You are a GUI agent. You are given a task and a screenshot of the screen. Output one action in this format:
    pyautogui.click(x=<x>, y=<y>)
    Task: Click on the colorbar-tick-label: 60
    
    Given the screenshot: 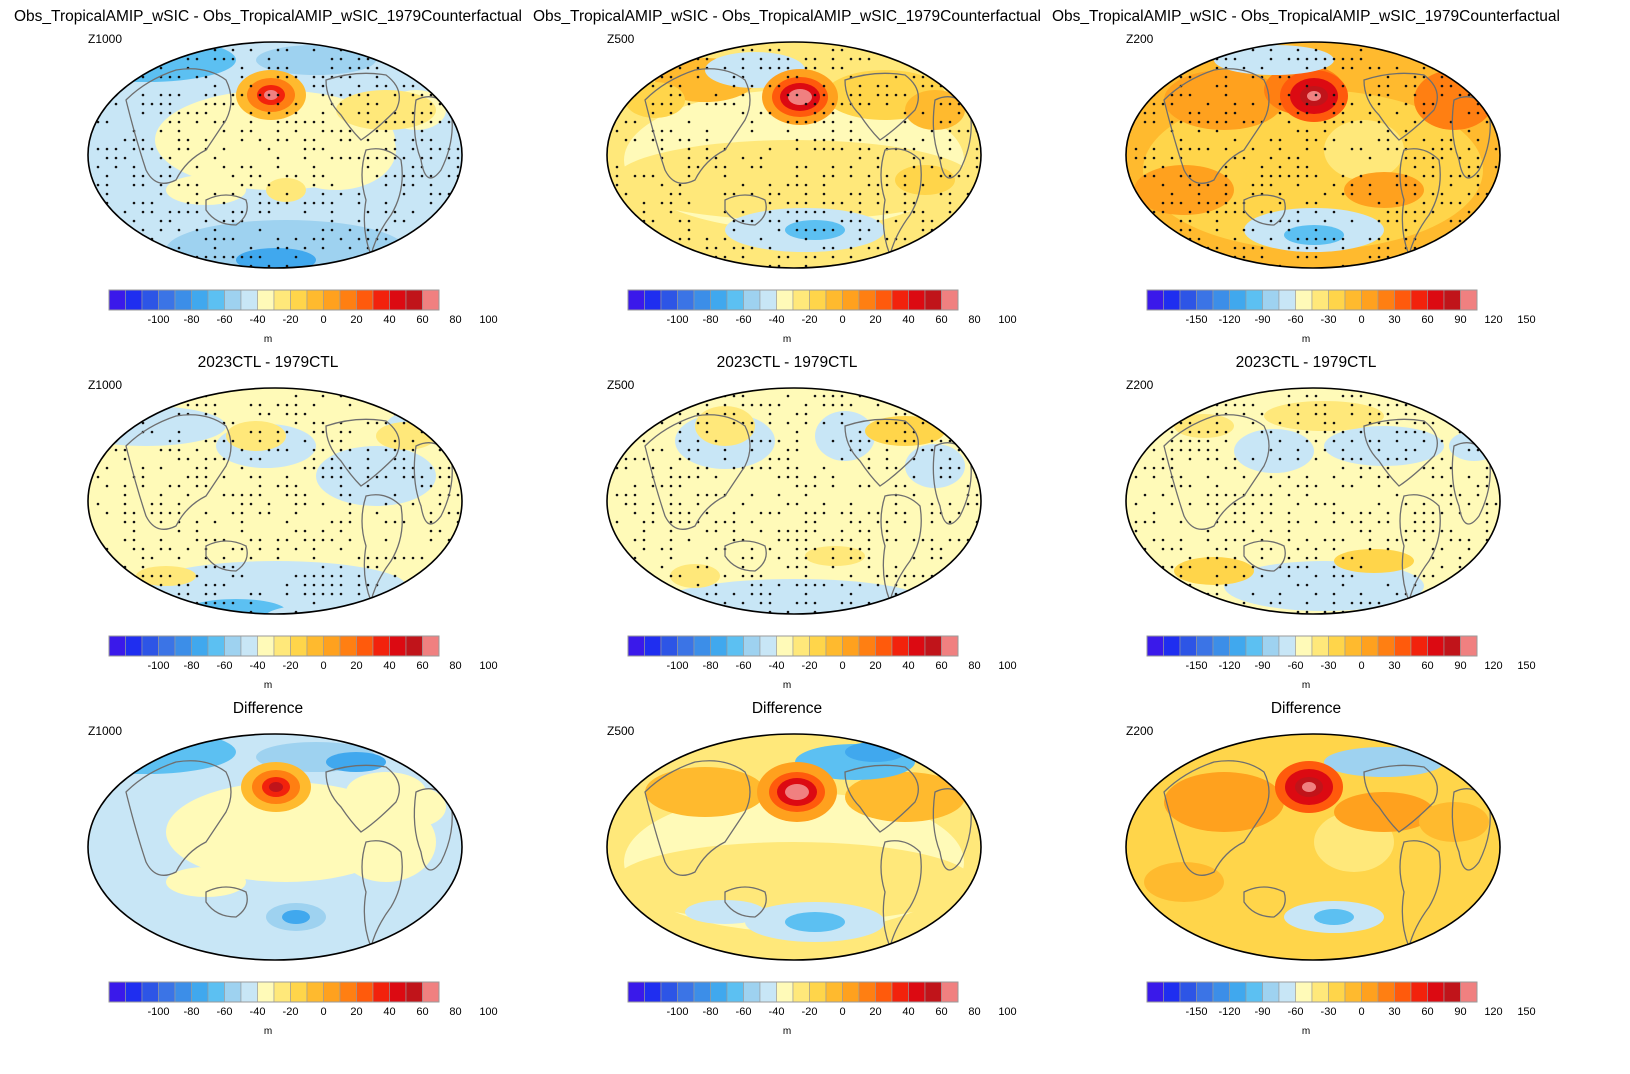 What is the action you would take?
    pyautogui.click(x=1427, y=666)
    